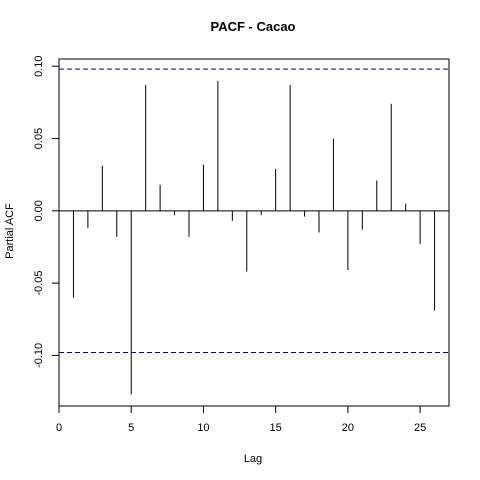 Image resolution: width=480 pixels, height=480 pixels. Describe the element at coordinates (46, 212) in the screenshot. I see `y-axis: -0.10 -0.05 0.00 0.05 0.10` at that location.